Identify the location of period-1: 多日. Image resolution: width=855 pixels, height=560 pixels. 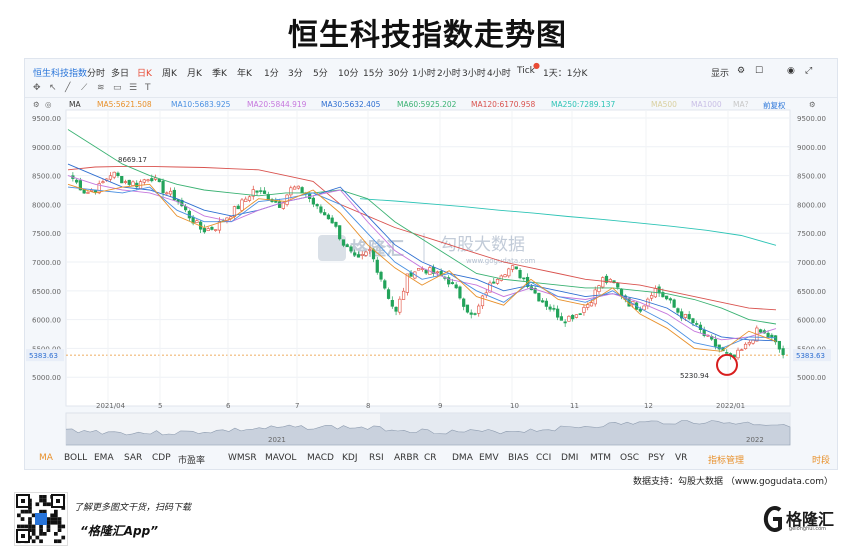
(120, 74).